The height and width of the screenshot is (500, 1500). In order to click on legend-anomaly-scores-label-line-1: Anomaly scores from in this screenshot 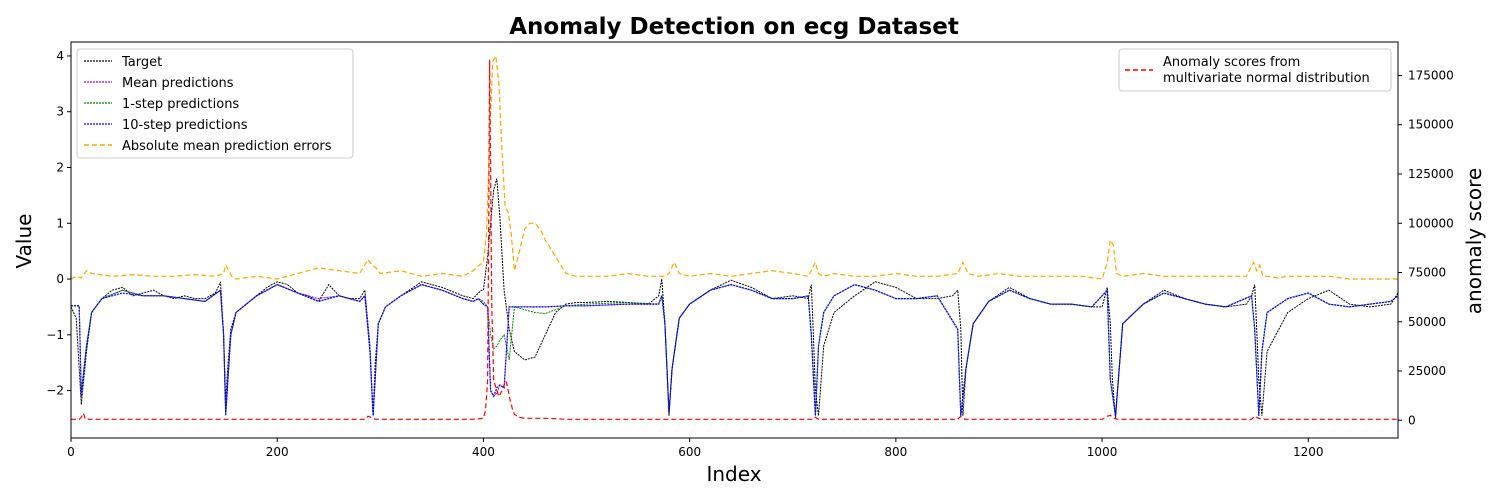, I will do `click(1231, 62)`.